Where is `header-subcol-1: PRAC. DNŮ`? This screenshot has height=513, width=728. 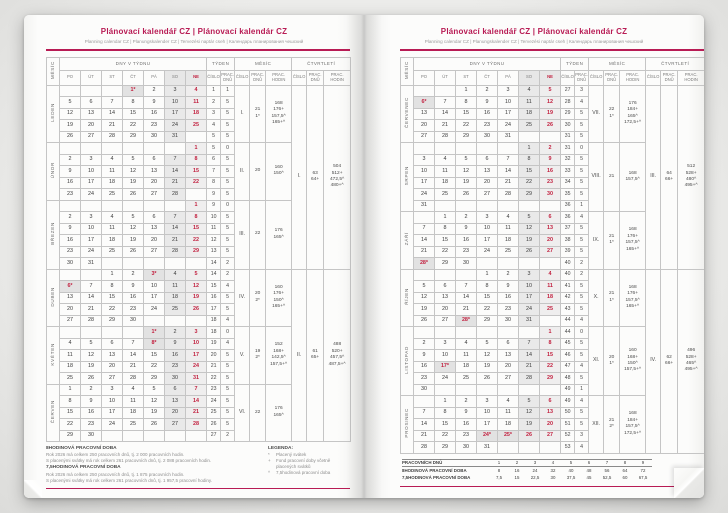
header-subcol-1: PRAC. DNŮ is located at coordinates (582, 77).